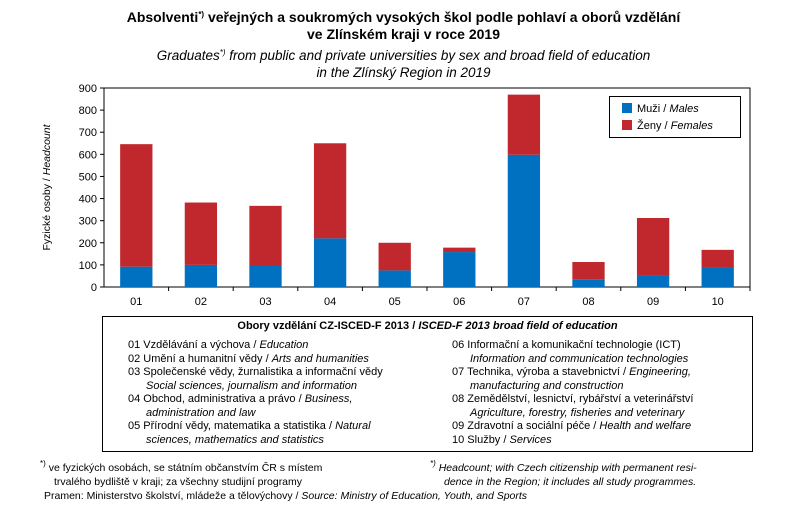 This screenshot has width=807, height=519. I want to click on x-tick-label: 04, so click(330, 302).